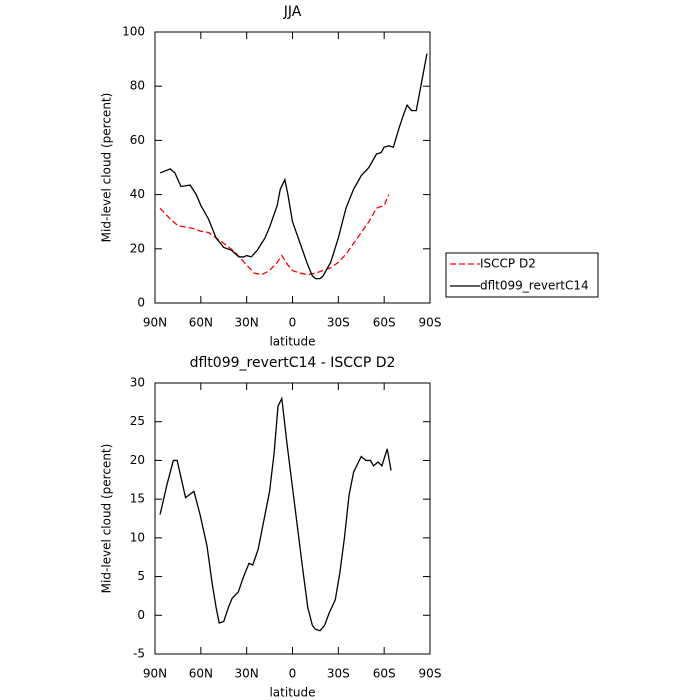 This screenshot has width=700, height=700. What do you see at coordinates (292, 12) in the screenshot?
I see `chart-title: JJA` at bounding box center [292, 12].